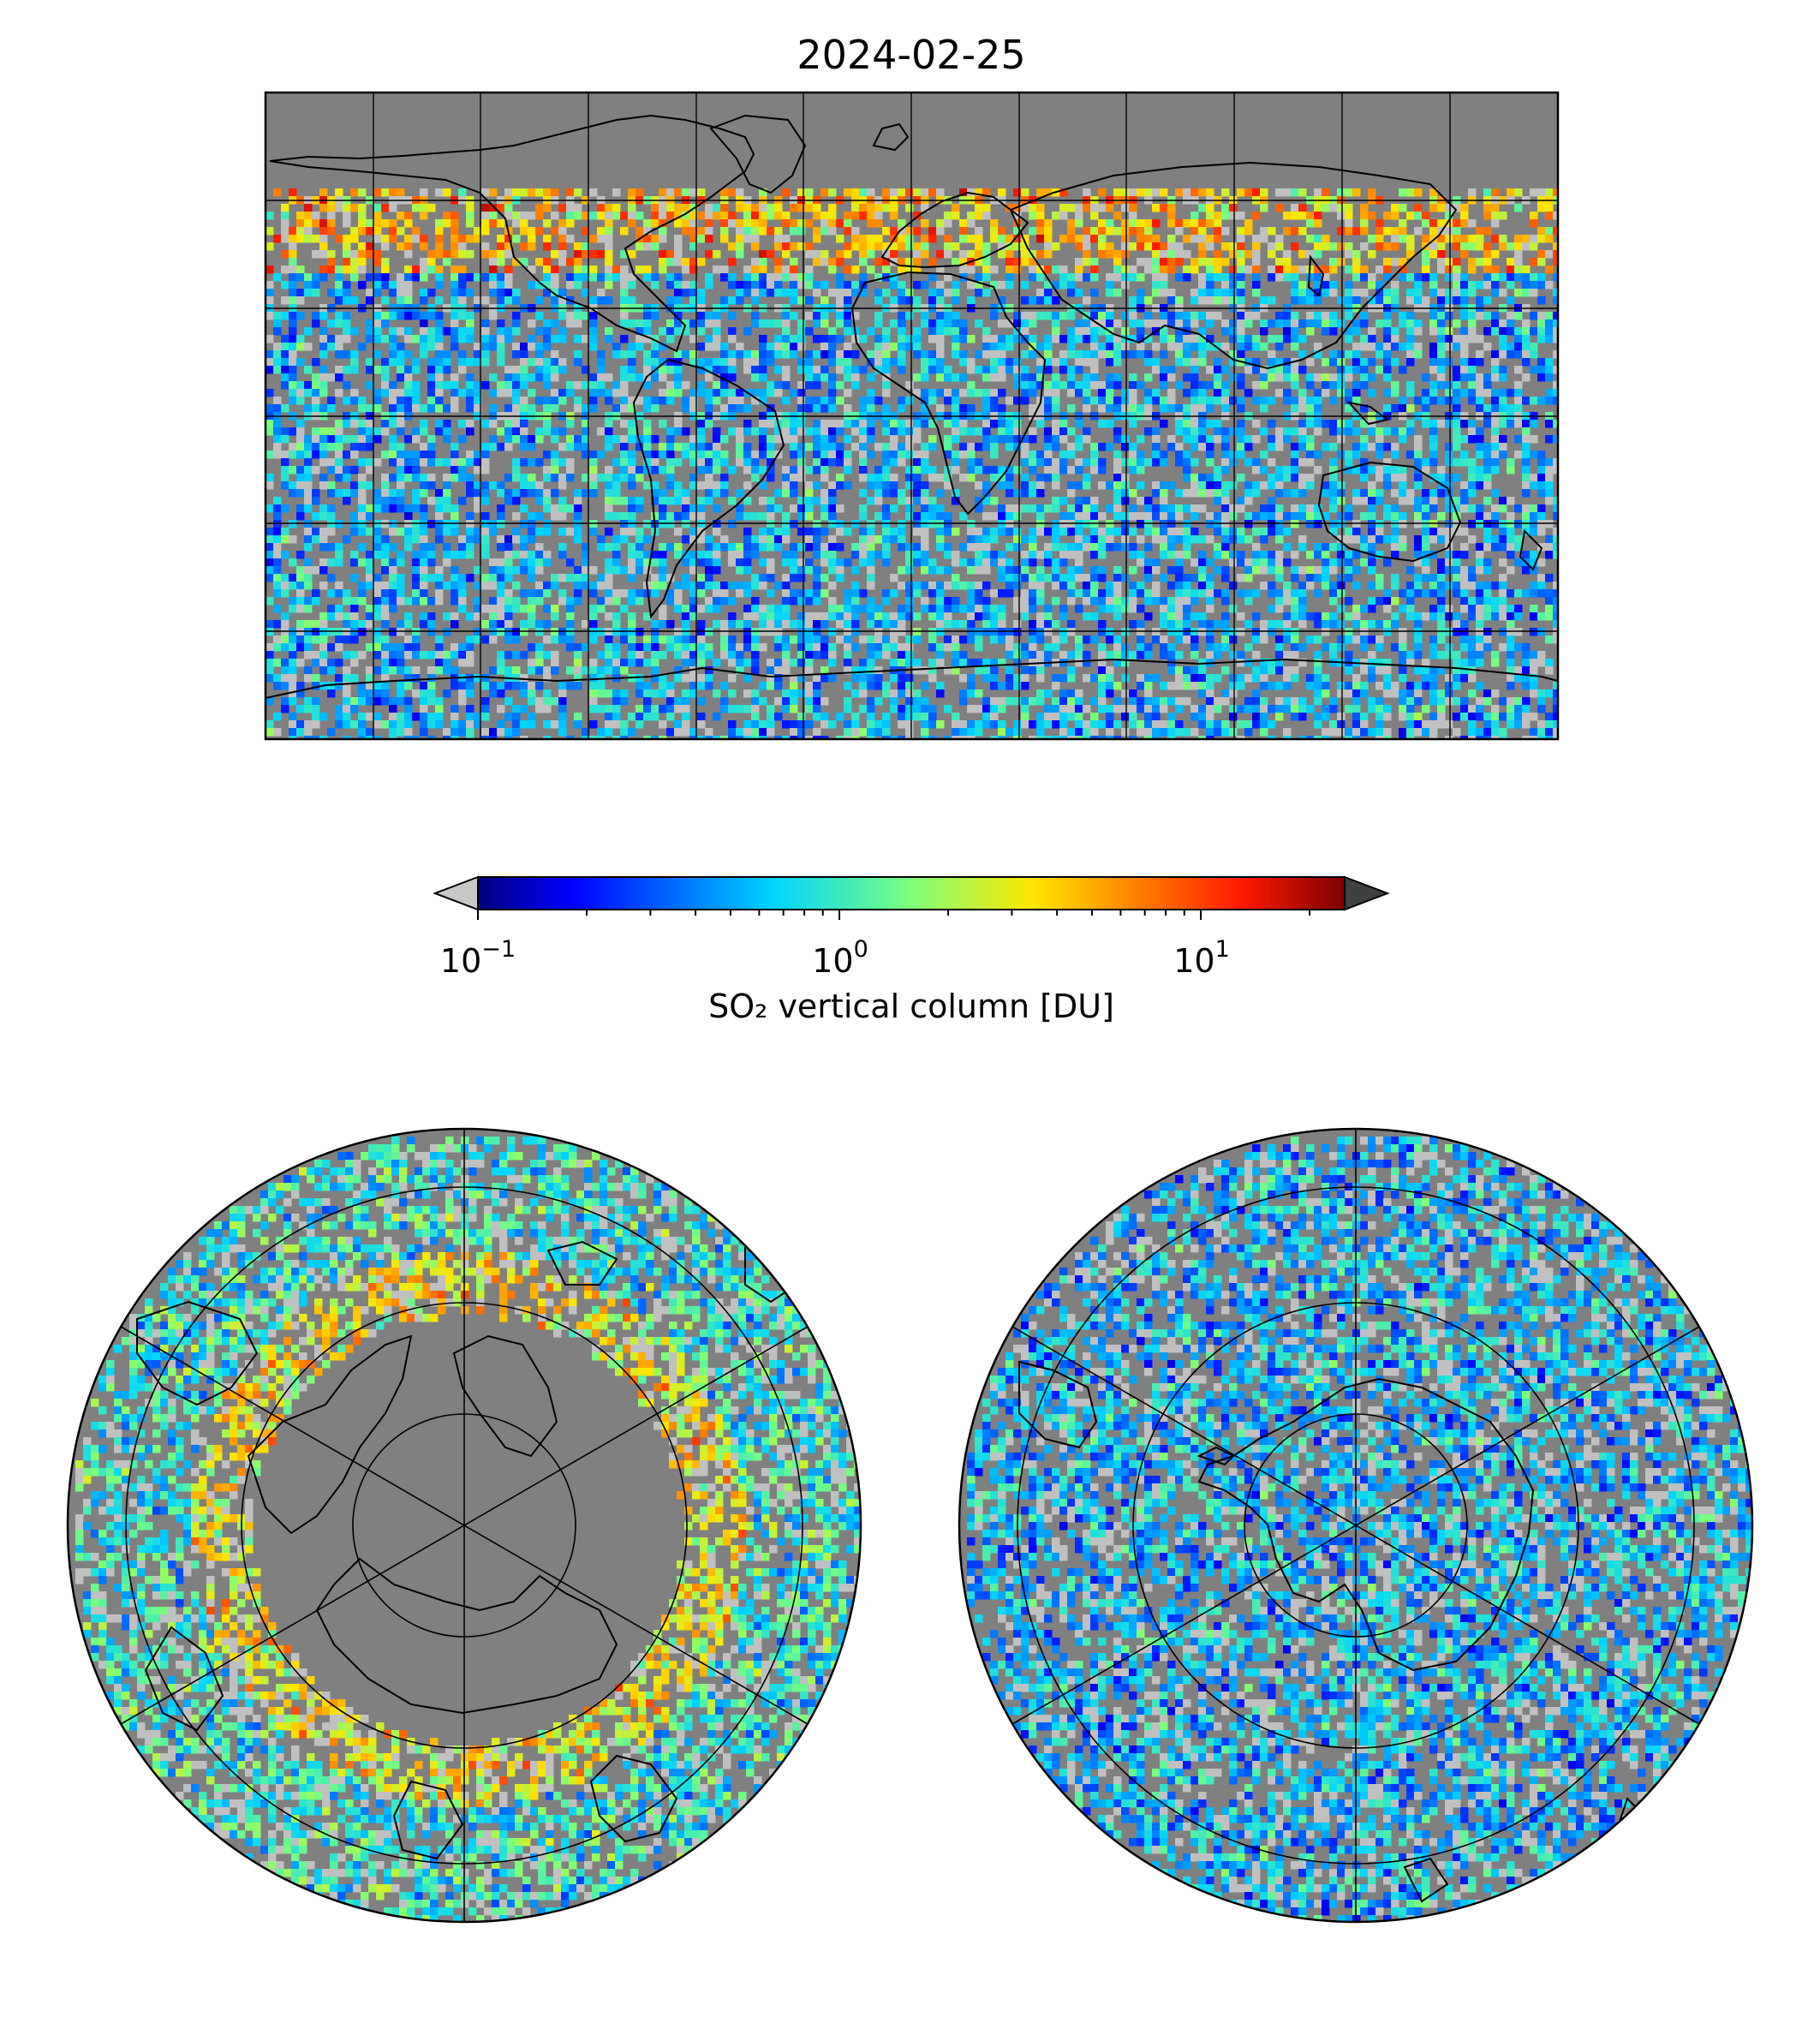 This screenshot has width=1820, height=2023. What do you see at coordinates (1222, 950) in the screenshot?
I see `tick-2-exp: 1` at bounding box center [1222, 950].